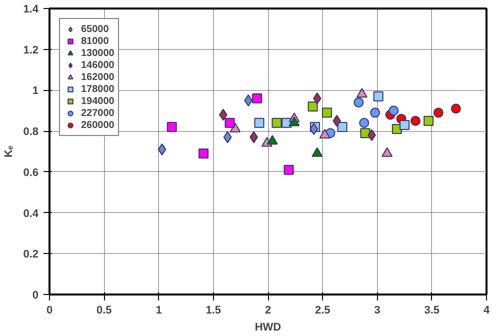 The height and width of the screenshot is (336, 498). Describe the element at coordinates (31, 214) in the screenshot. I see `y-tick-label: 0.4` at that location.